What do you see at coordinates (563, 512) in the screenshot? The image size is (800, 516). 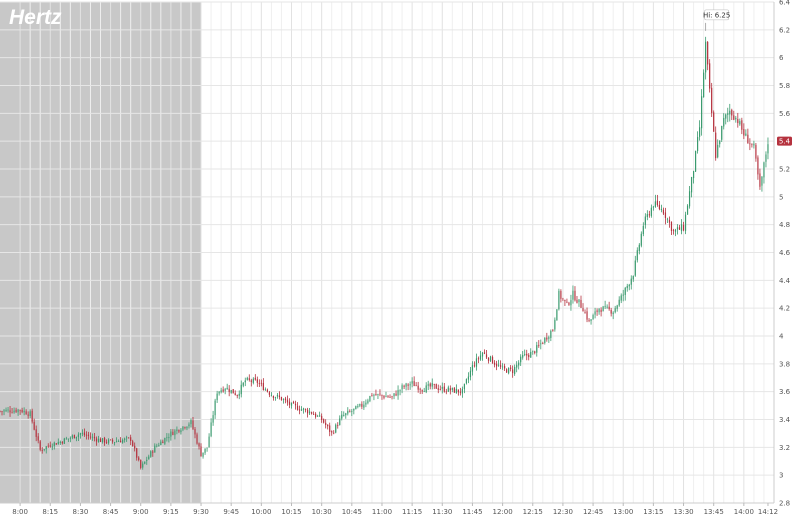 I see `x-tick-label: 12:30` at bounding box center [563, 512].